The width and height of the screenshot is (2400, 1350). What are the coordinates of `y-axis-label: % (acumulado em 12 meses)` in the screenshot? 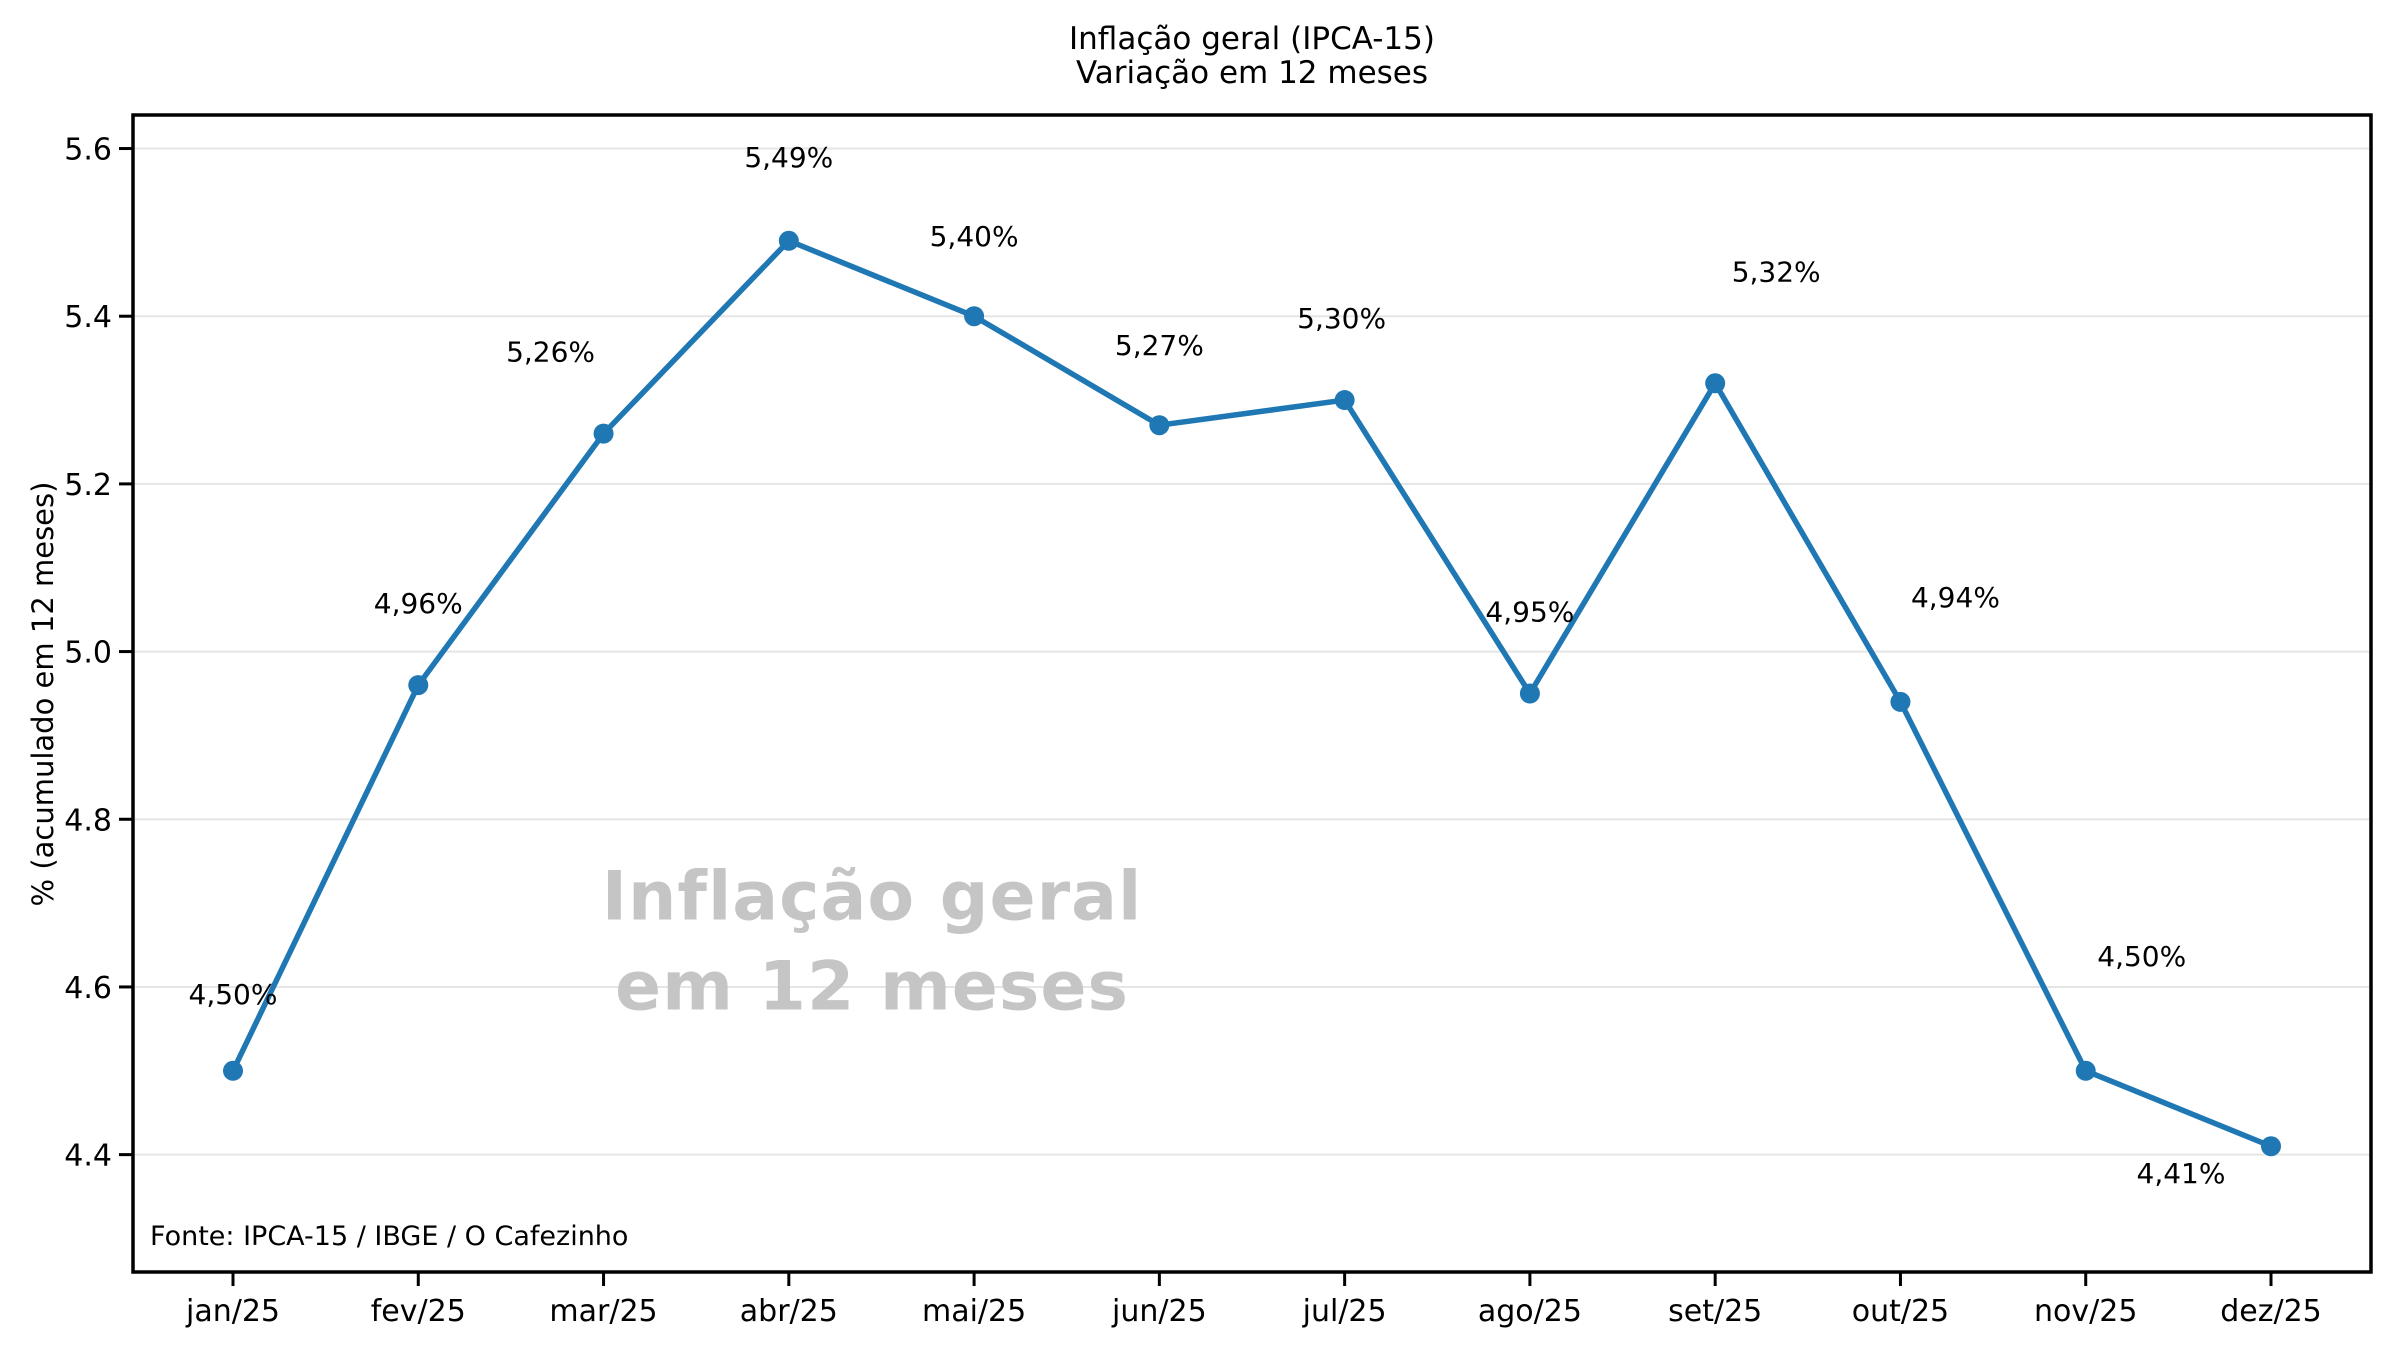 It's located at (43, 694).